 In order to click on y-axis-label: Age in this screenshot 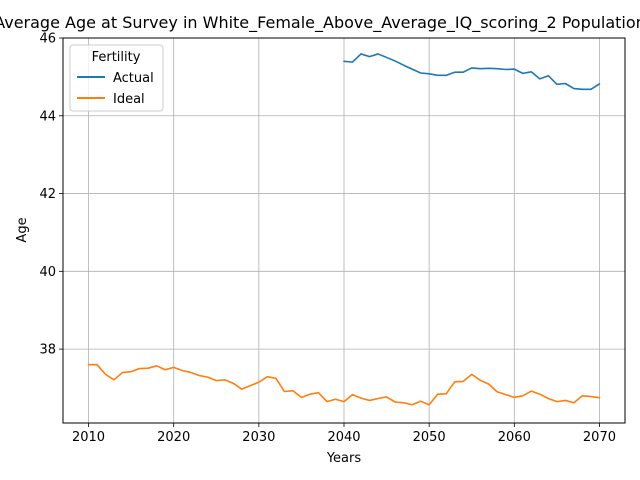, I will do `click(22, 229)`.